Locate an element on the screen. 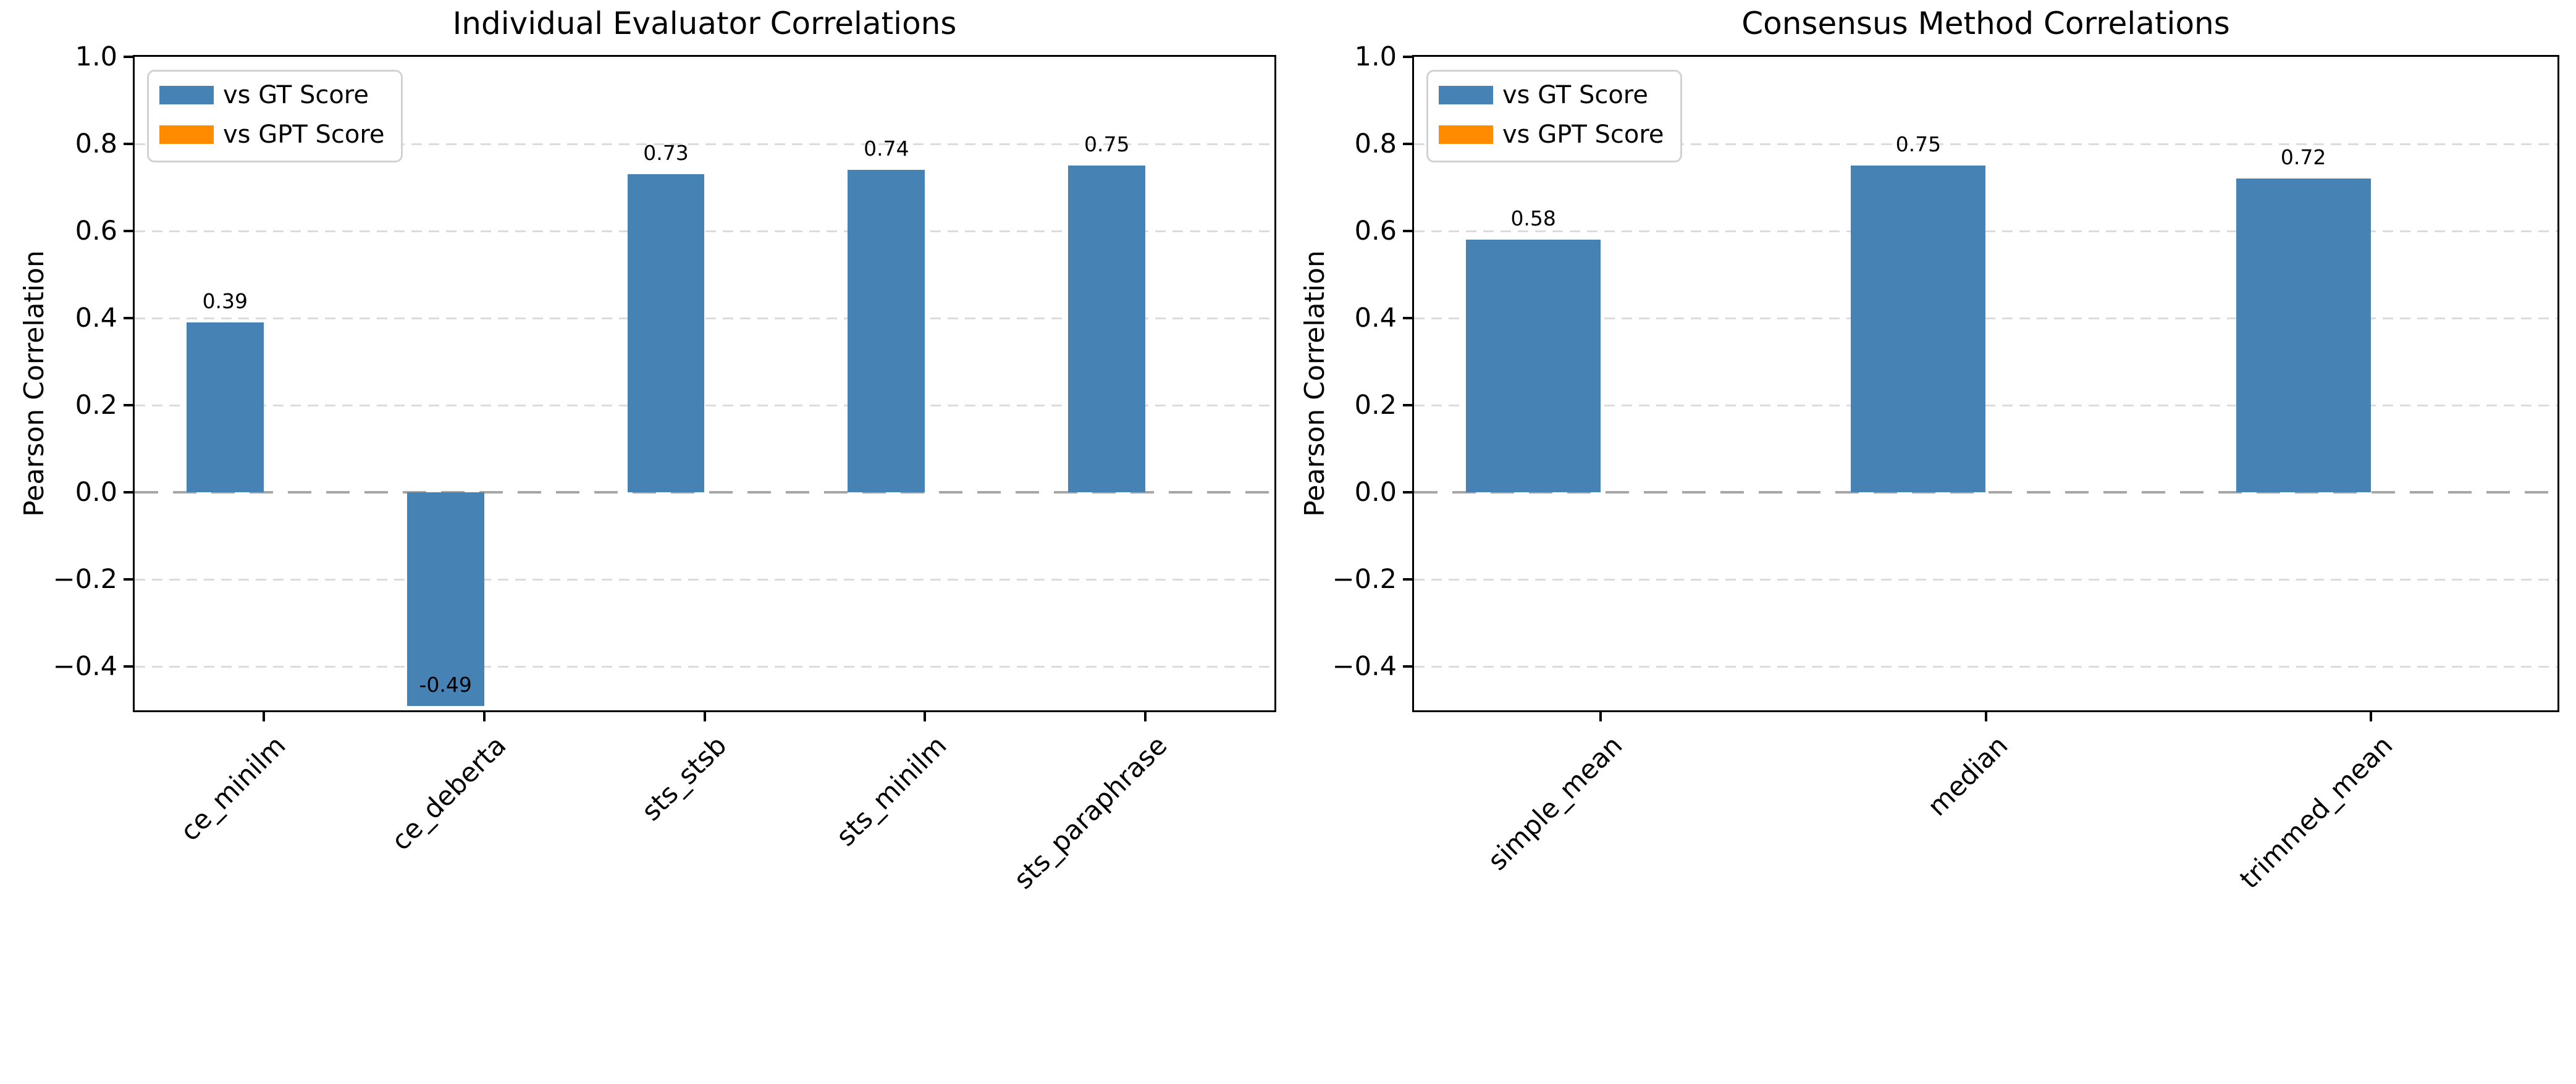  bar-sts_minilm is located at coordinates (886, 331).